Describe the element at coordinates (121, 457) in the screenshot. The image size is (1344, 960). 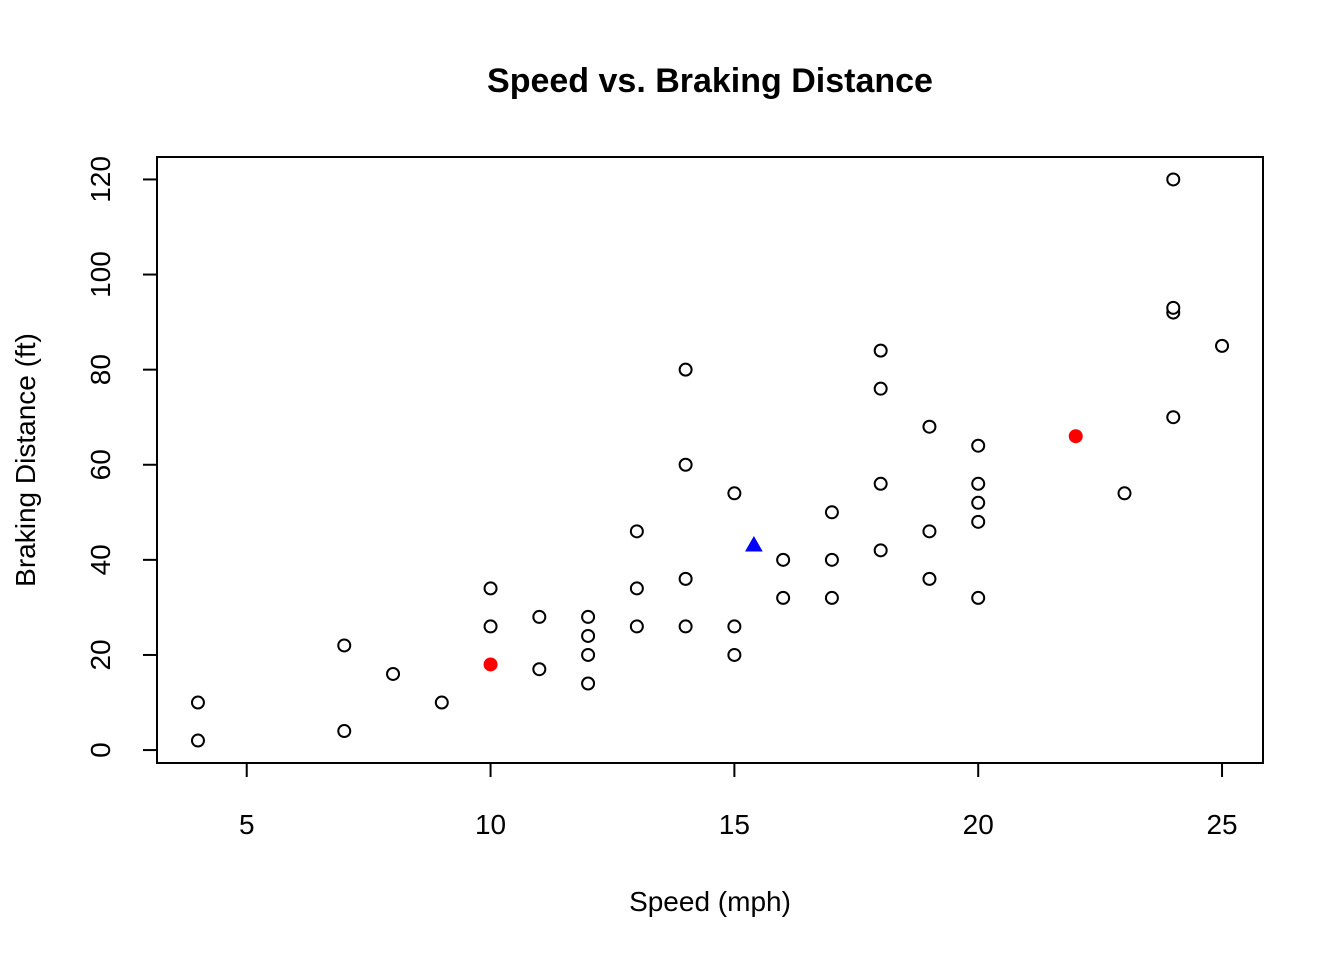
I see `y-axis: 0 20 40 60 80 100 120` at that location.